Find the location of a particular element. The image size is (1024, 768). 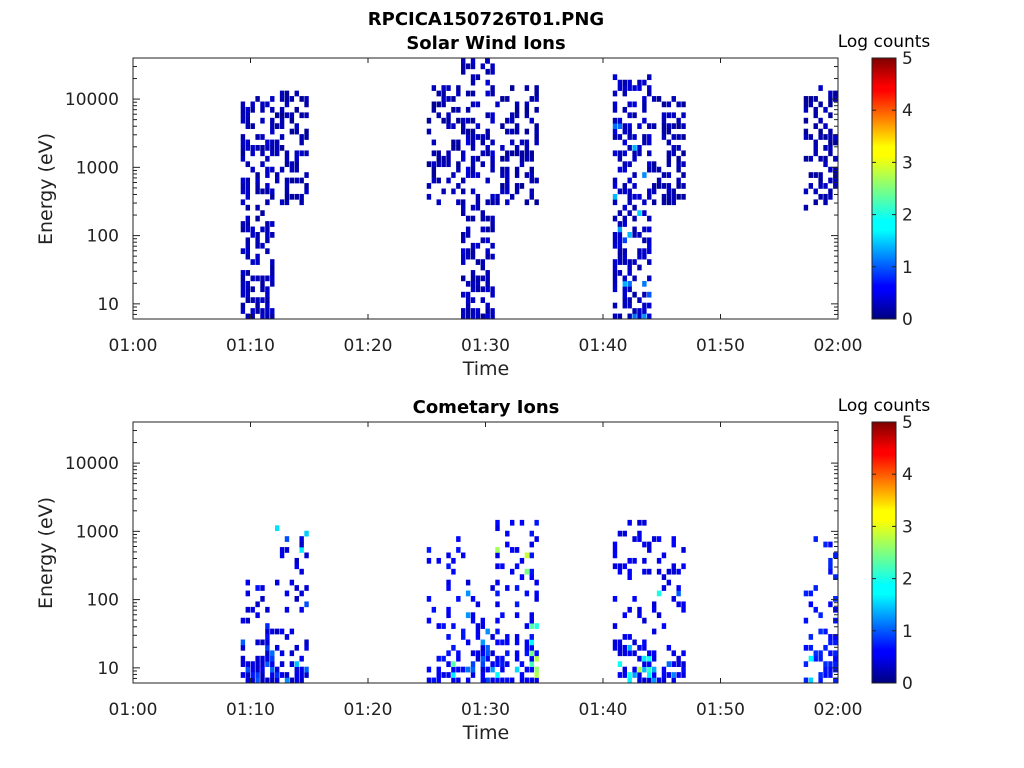

colorbar-tick-label: 0 is located at coordinates (907, 684).